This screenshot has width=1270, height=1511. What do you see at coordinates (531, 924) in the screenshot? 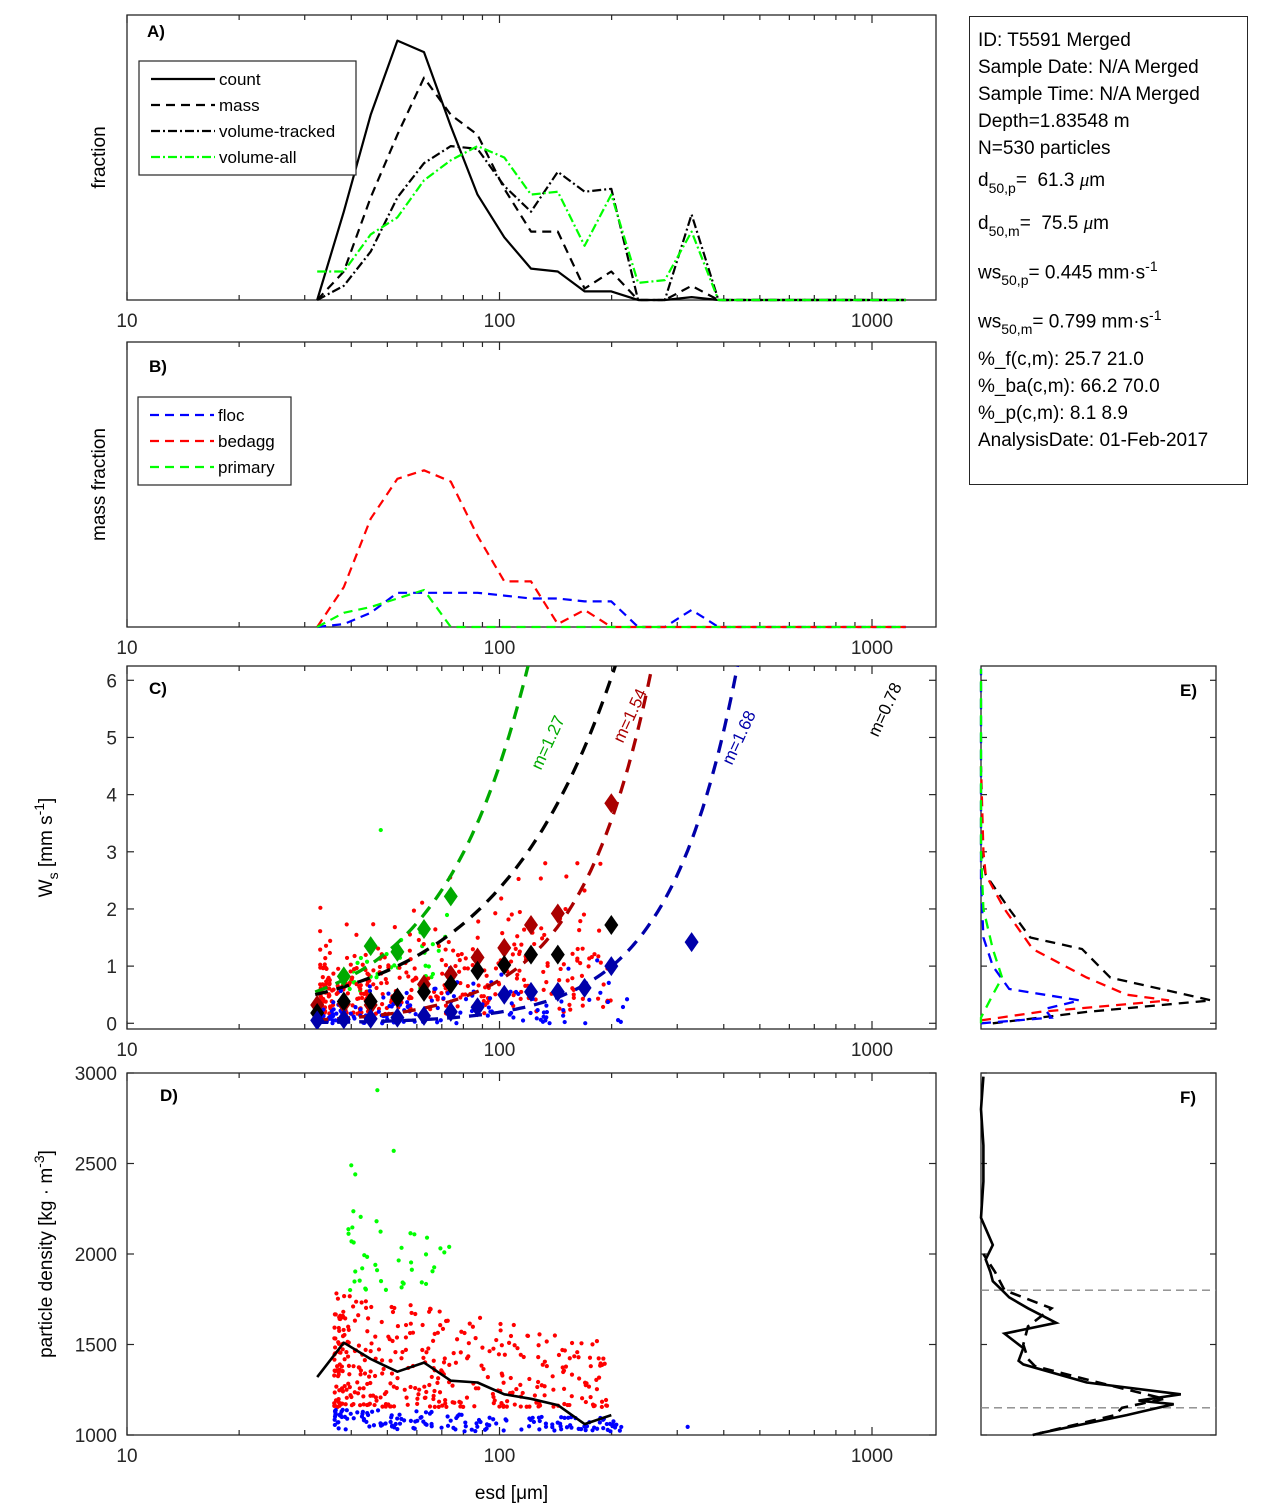
I see `median-marker-bedagg` at bounding box center [531, 924].